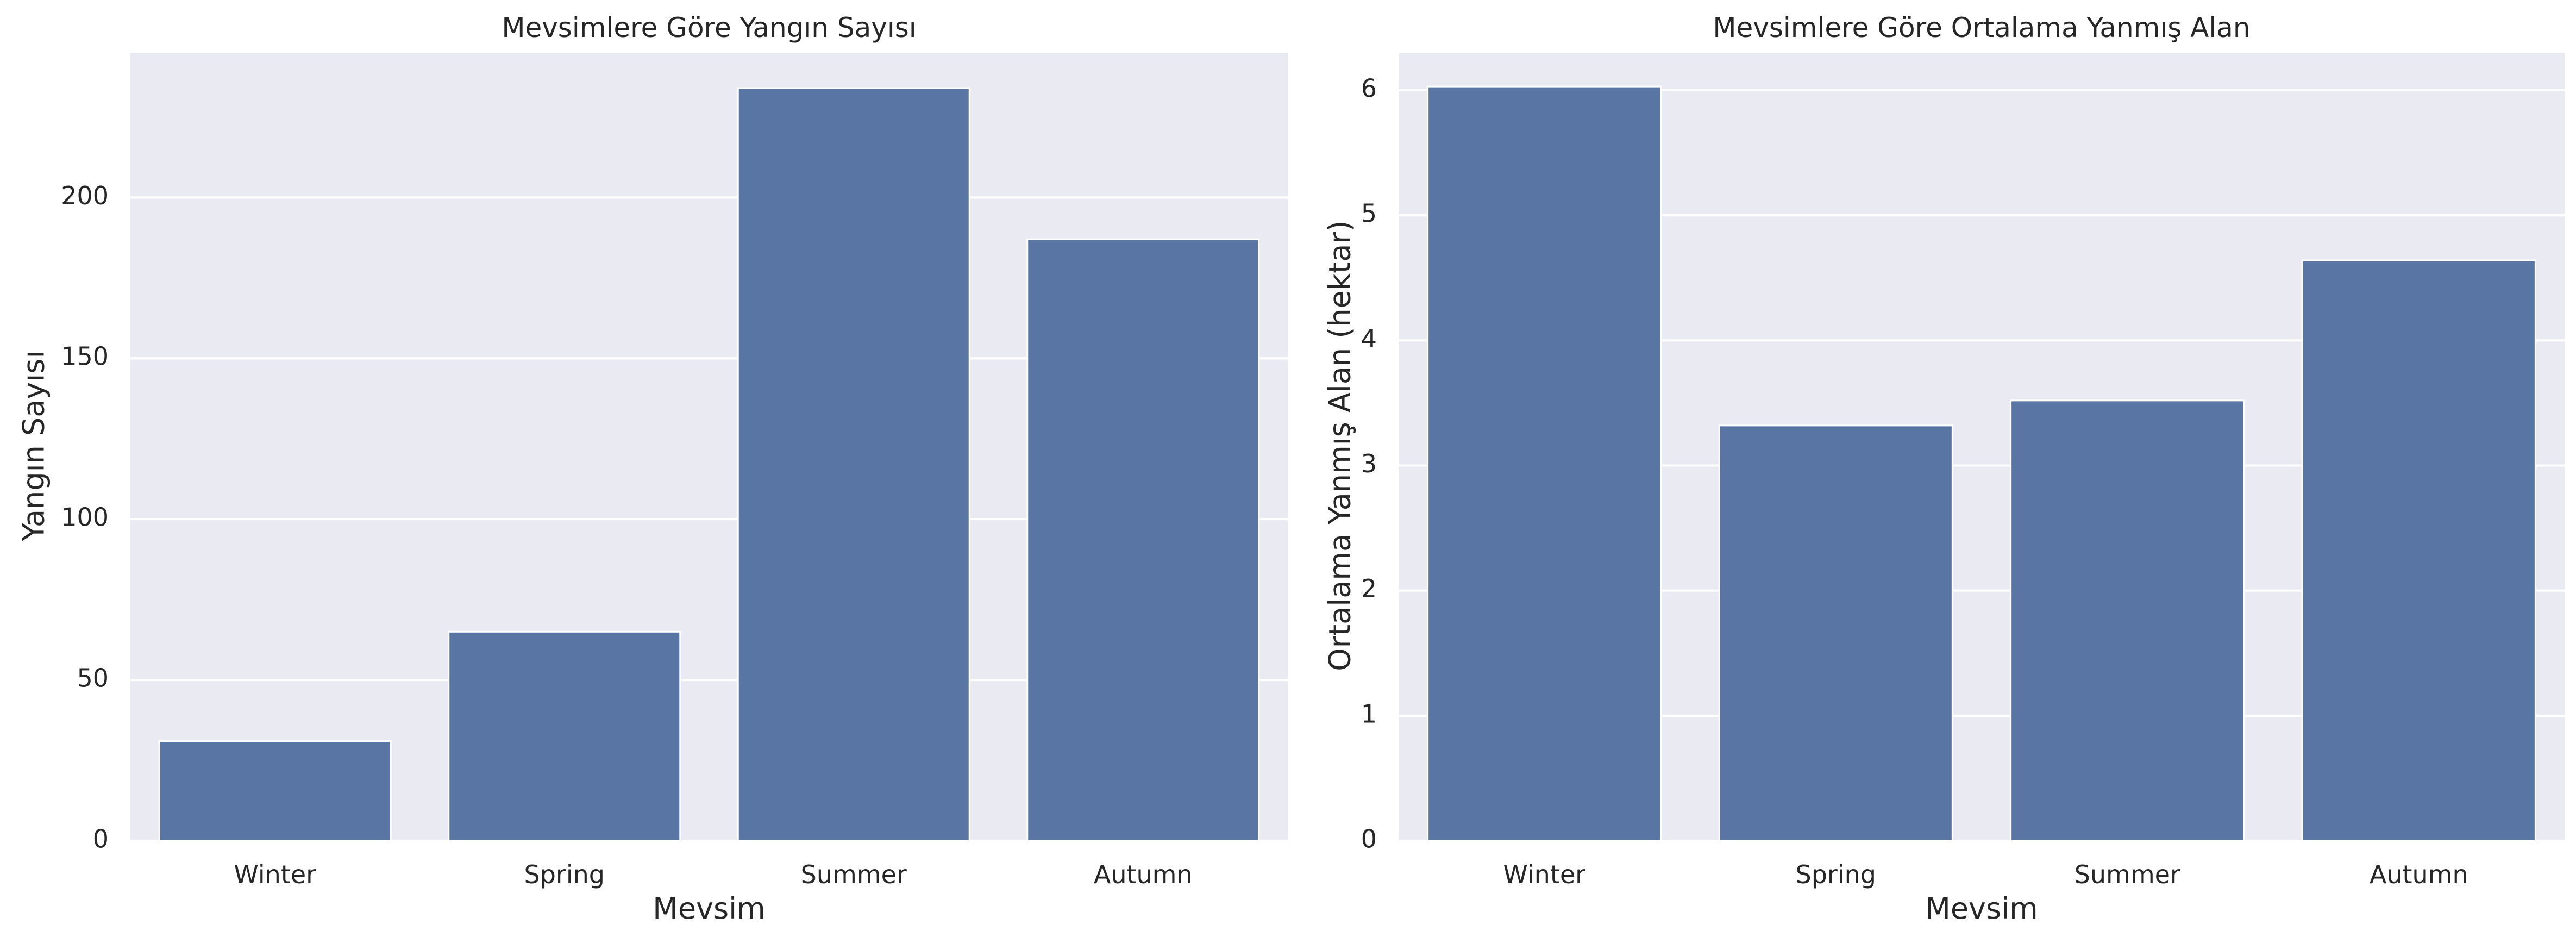  Describe the element at coordinates (1369, 213) in the screenshot. I see `chart2-y-tick-label: 5` at that location.